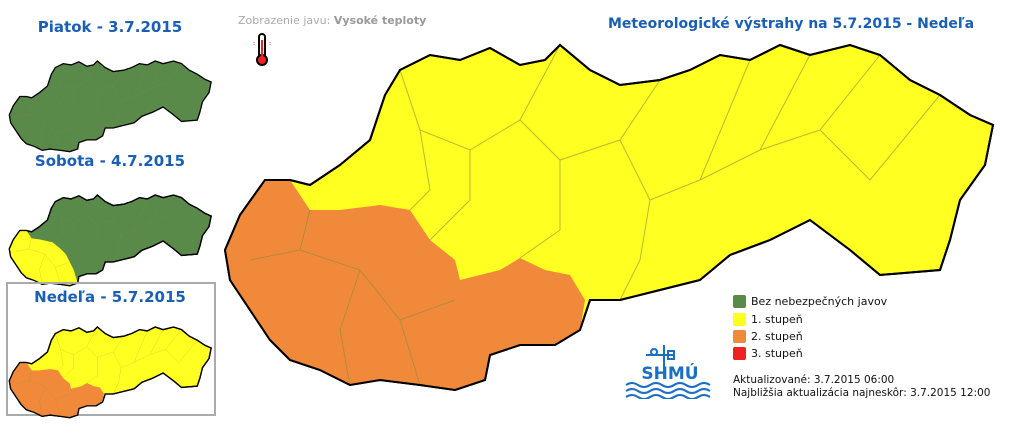 The height and width of the screenshot is (438, 1024). Describe the element at coordinates (814, 380) in the screenshot. I see `updated-time: Aktualizované: 3.7.2015 06:00` at that location.